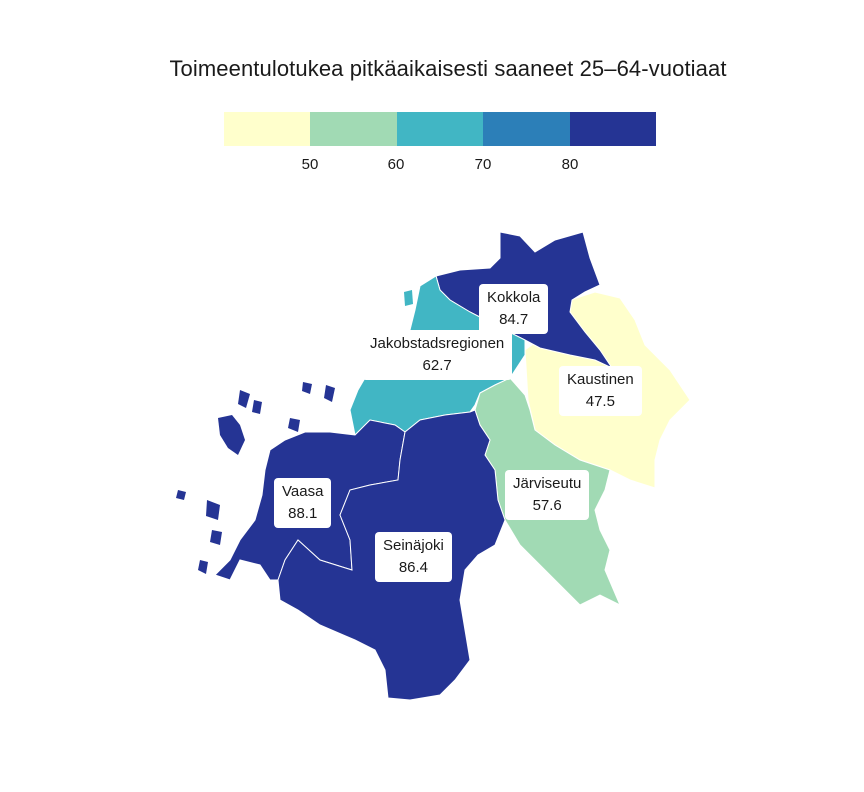 The height and width of the screenshot is (792, 864). What do you see at coordinates (547, 483) in the screenshot?
I see `region-name: Järviseutu` at bounding box center [547, 483].